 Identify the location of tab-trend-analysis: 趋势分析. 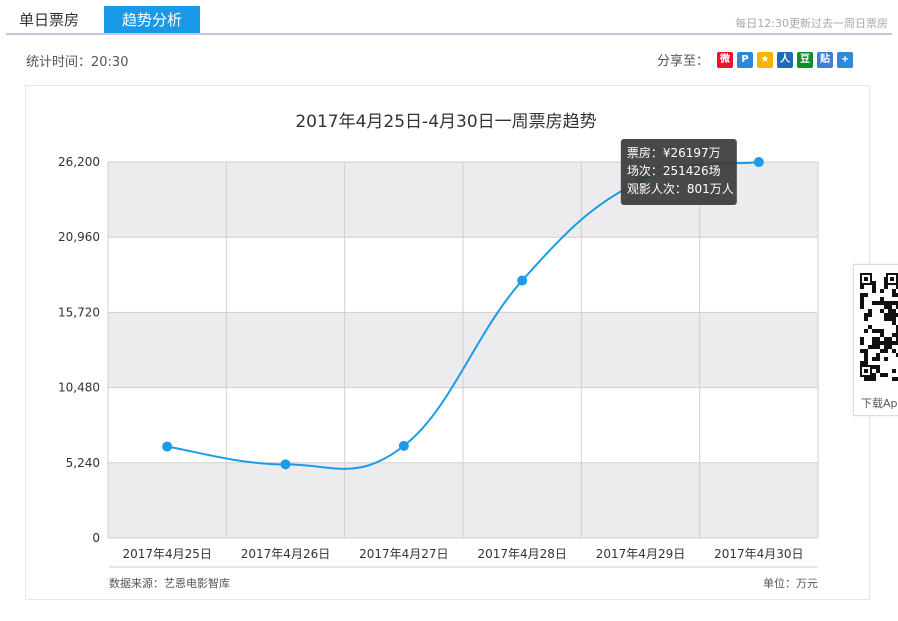
(152, 20).